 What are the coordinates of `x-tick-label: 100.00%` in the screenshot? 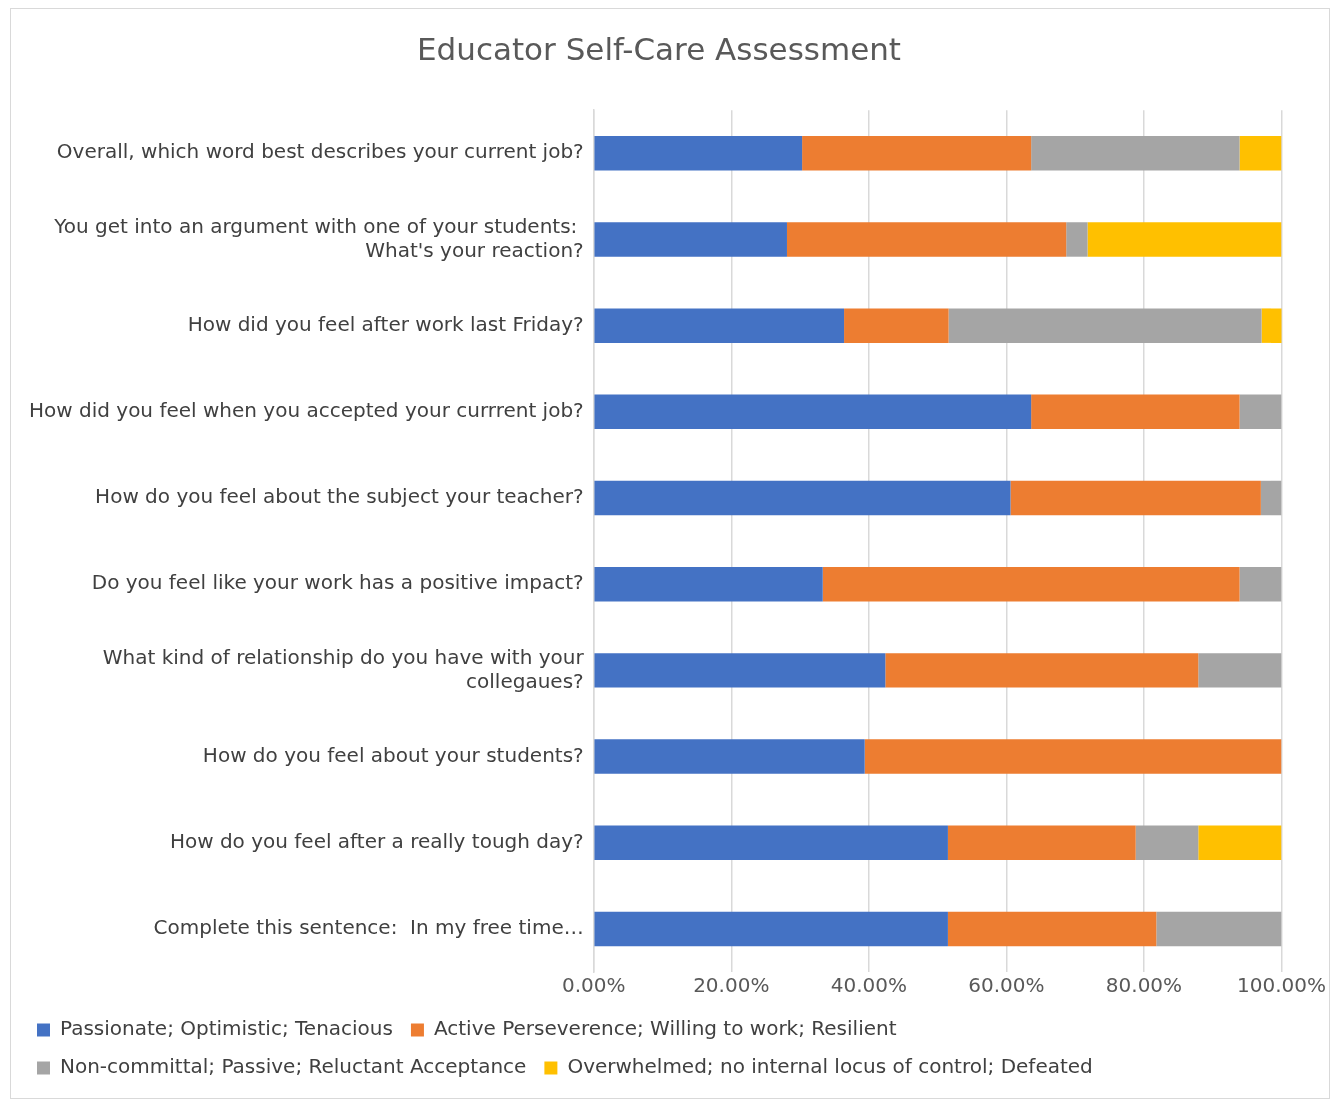 It's located at (1281, 985).